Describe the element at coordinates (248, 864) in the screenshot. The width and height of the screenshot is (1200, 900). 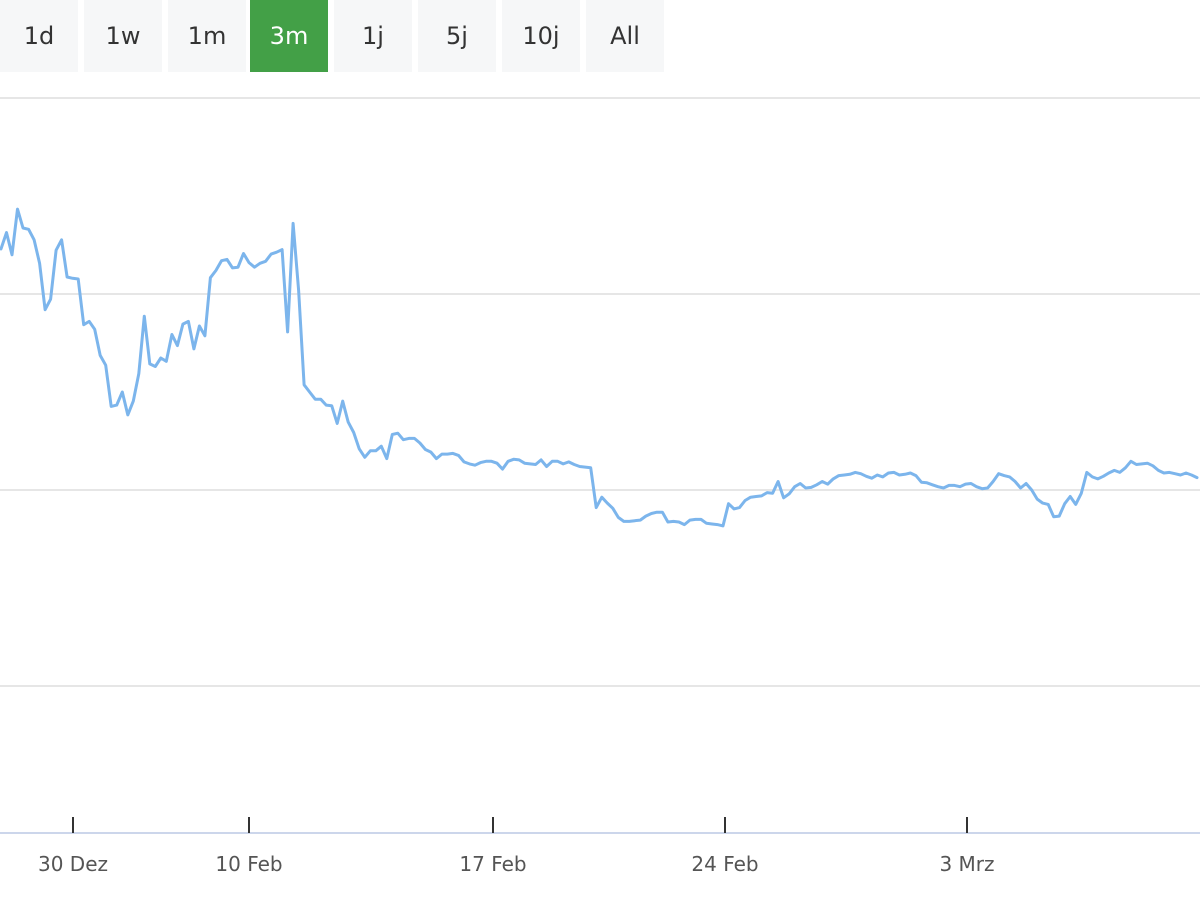
I see `x-tick-label: 10 Feb` at that location.